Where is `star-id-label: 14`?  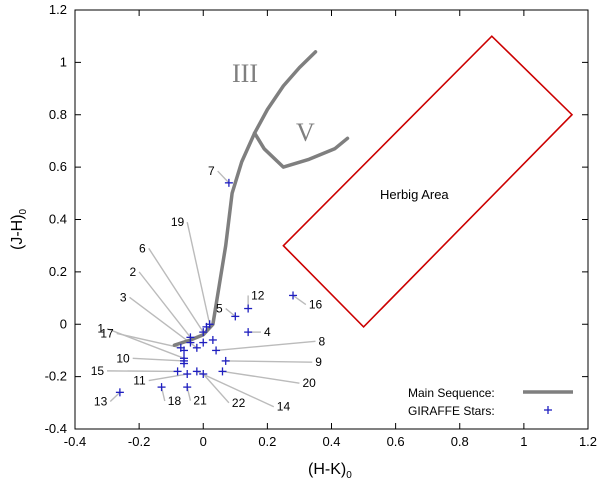 star-id-label: 14 is located at coordinates (284, 407).